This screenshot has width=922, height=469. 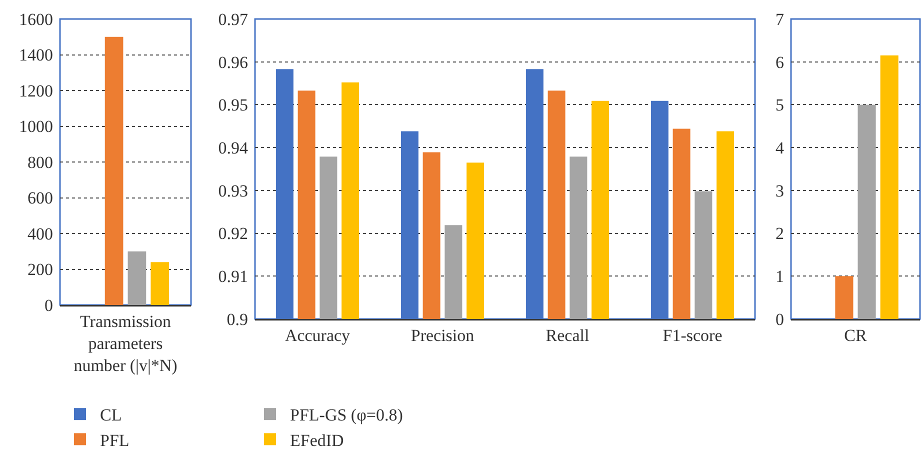 I want to click on y-tick-label: 1400, so click(x=36, y=55).